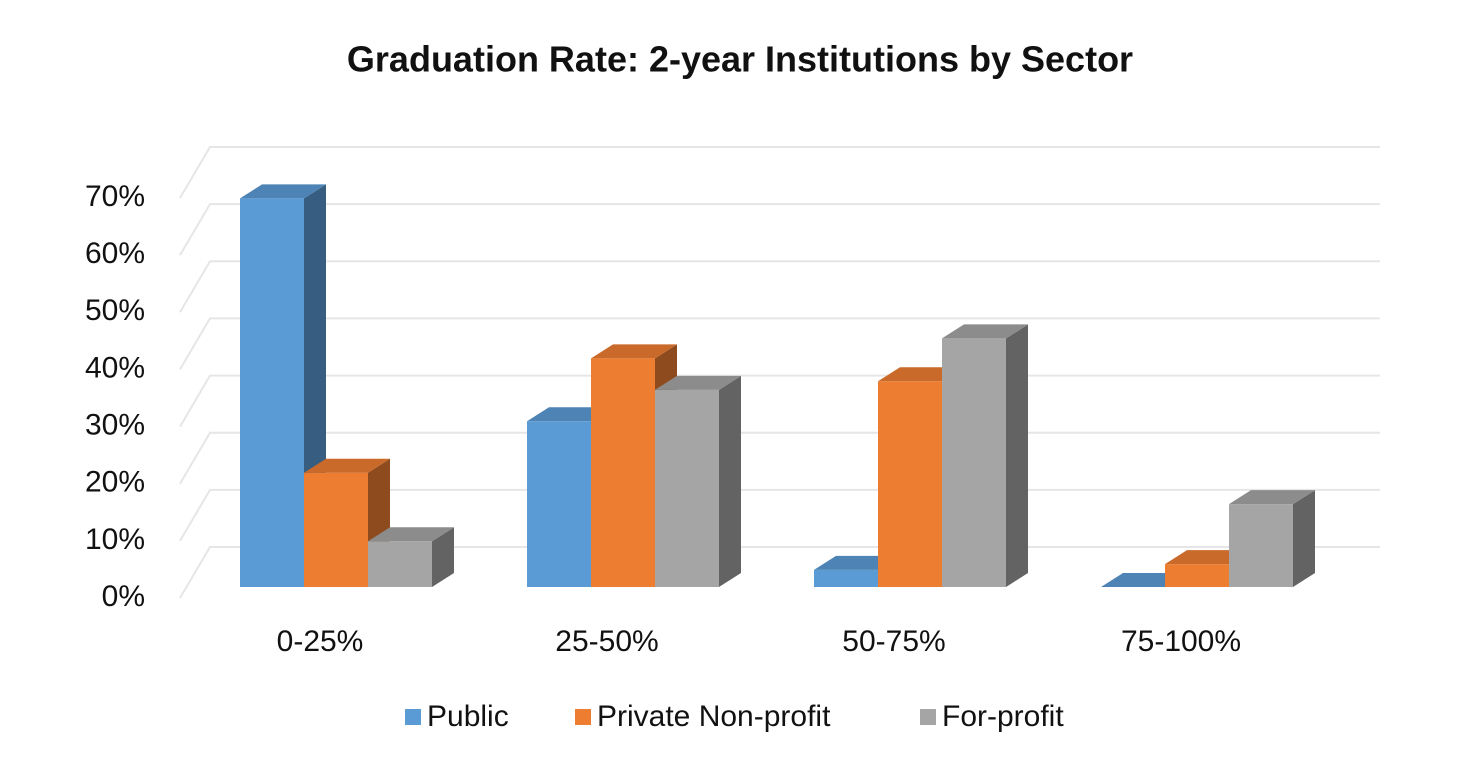 This screenshot has width=1480, height=777. I want to click on legend-label: Public, so click(468, 716).